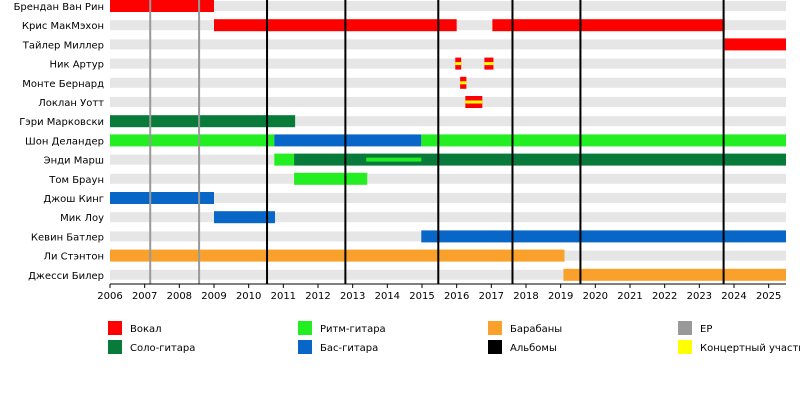 Image resolution: width=800 pixels, height=400 pixels. What do you see at coordinates (317, 296) in the screenshot?
I see `x-tick-label: 2012` at bounding box center [317, 296].